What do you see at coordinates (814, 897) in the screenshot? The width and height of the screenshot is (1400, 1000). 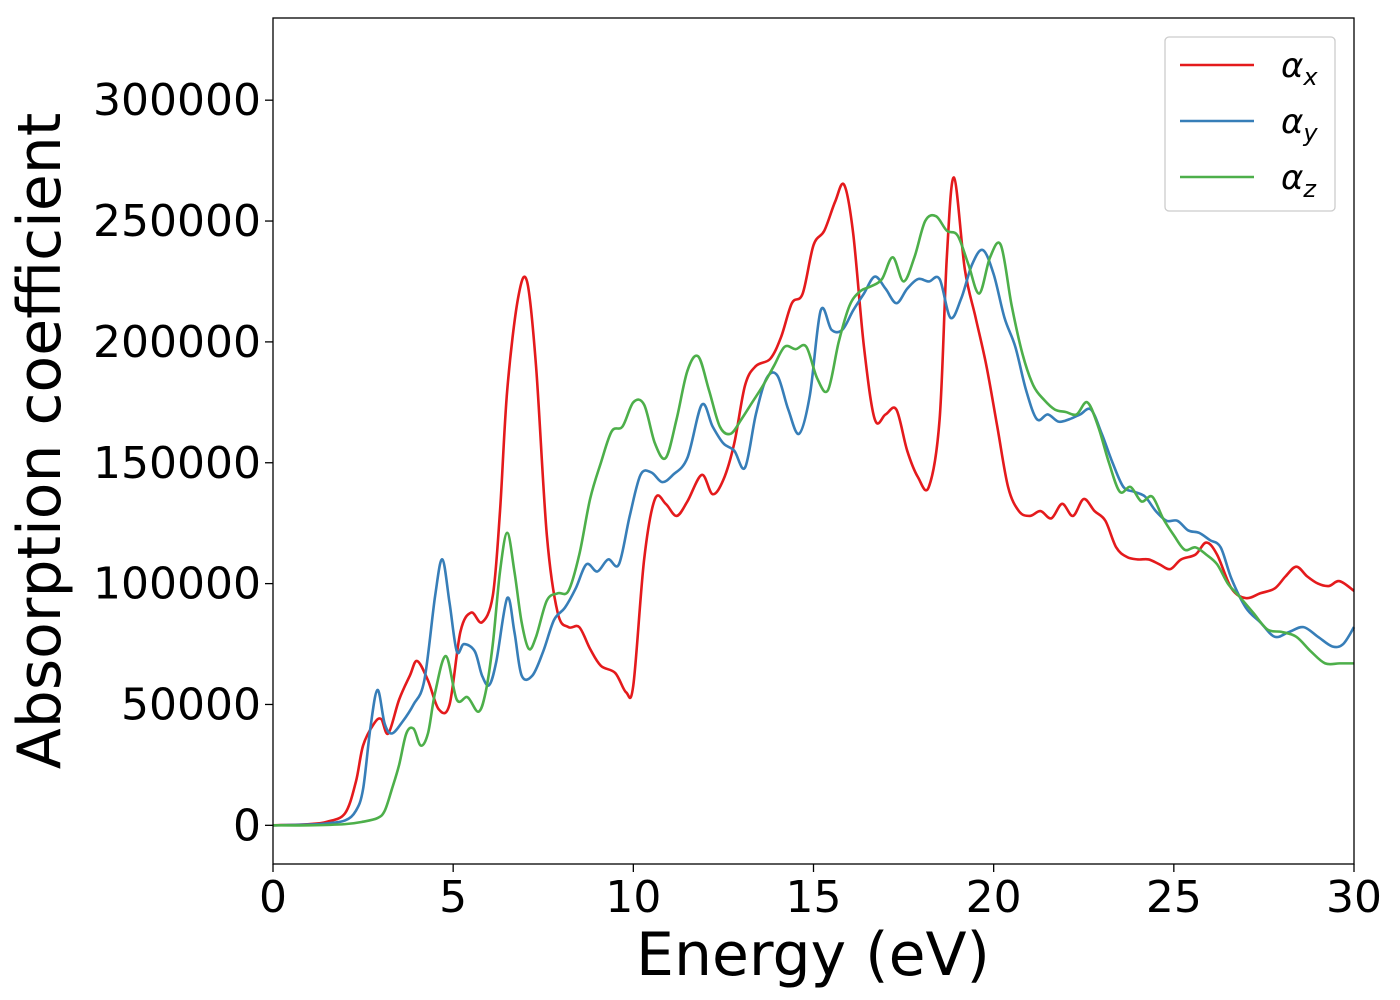 I see `x-tick-label: 15` at bounding box center [814, 897].